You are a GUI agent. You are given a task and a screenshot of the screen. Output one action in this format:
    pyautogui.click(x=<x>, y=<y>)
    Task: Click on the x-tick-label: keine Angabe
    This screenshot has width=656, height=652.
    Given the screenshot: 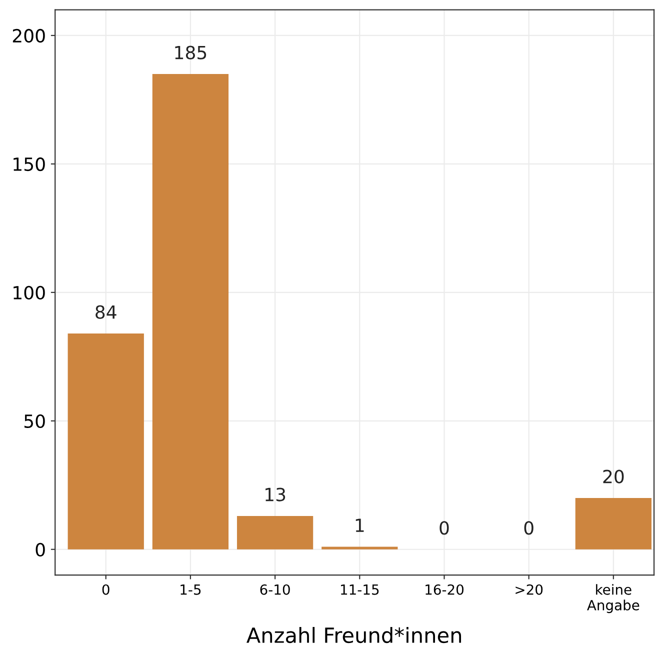 What is the action you would take?
    pyautogui.click(x=613, y=599)
    